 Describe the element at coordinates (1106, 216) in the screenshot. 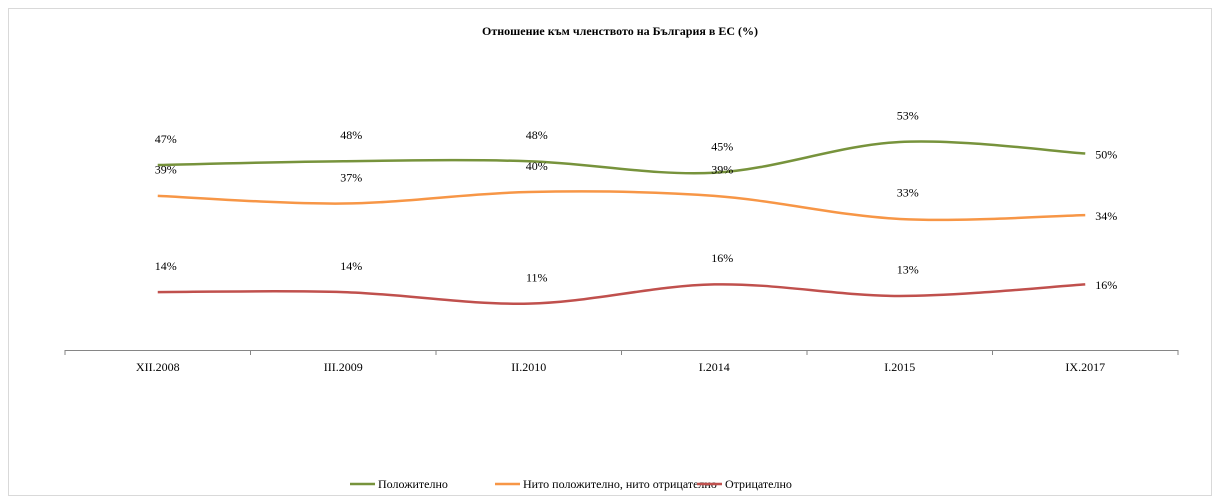

I see `data-label: 34%` at that location.